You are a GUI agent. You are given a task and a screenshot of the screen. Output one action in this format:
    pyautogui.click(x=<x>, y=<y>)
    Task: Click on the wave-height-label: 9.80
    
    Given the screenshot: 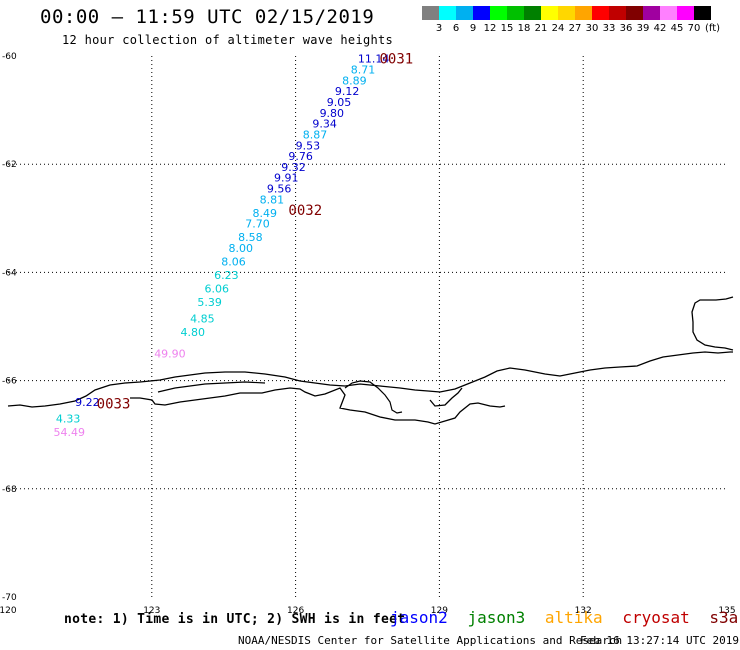 What is the action you would take?
    pyautogui.click(x=332, y=113)
    